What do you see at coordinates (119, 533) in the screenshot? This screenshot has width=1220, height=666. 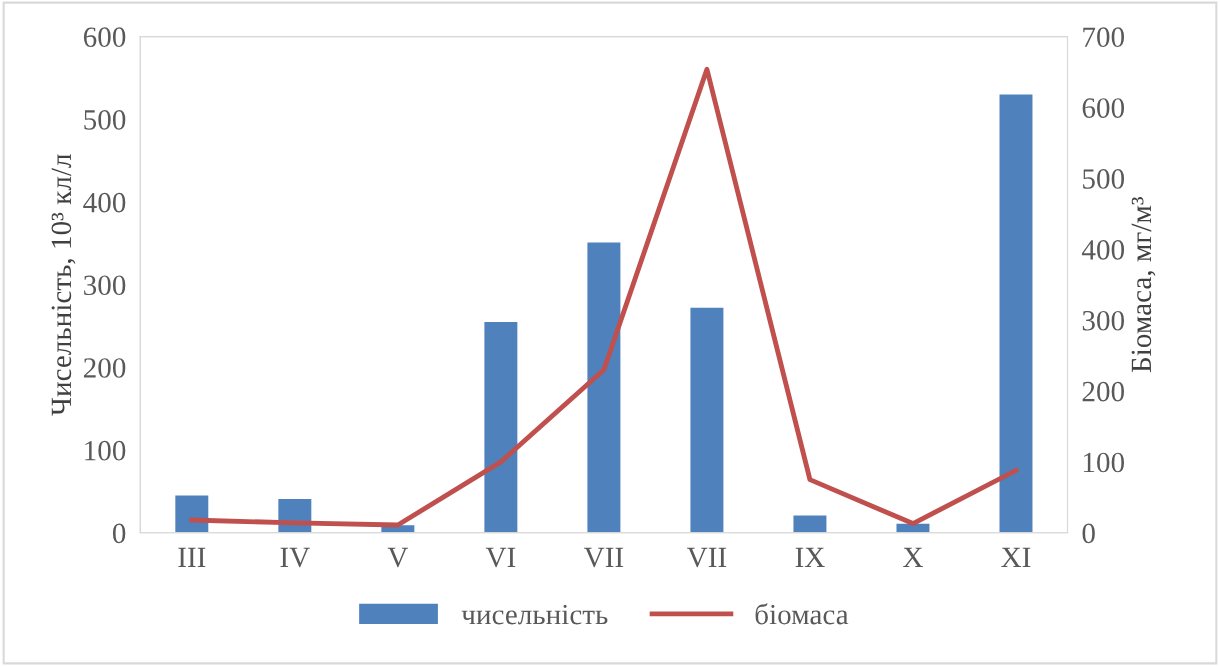 I see `y-tick-label: 0` at bounding box center [119, 533].